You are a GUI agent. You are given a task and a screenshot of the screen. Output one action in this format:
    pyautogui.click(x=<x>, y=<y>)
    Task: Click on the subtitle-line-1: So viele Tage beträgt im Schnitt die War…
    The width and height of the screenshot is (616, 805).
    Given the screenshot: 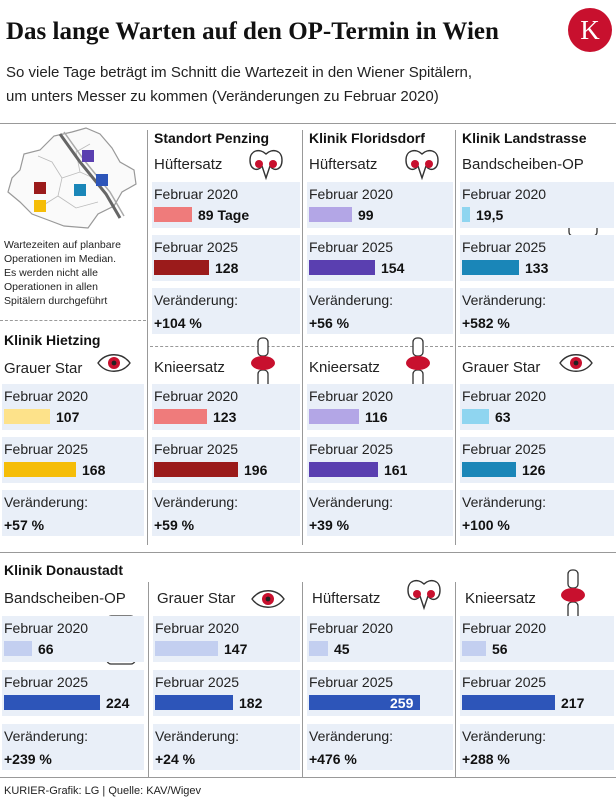 What is the action you would take?
    pyautogui.click(x=239, y=72)
    